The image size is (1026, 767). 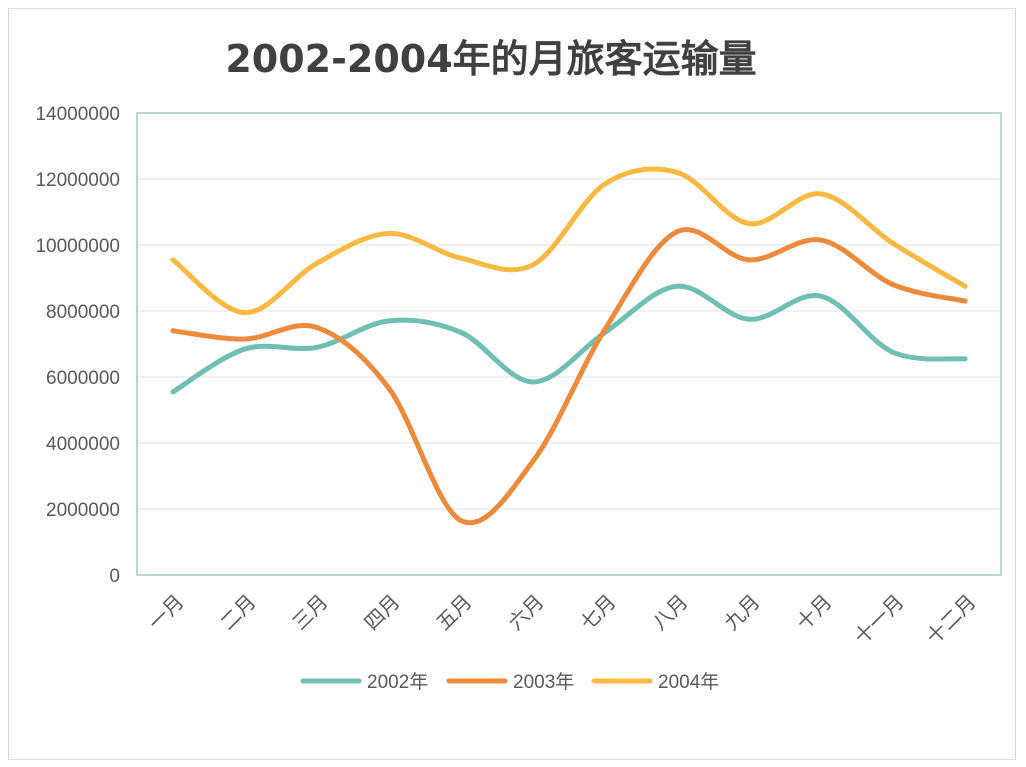 I want to click on legend: 2002年 2003年 2004年, so click(x=509, y=682).